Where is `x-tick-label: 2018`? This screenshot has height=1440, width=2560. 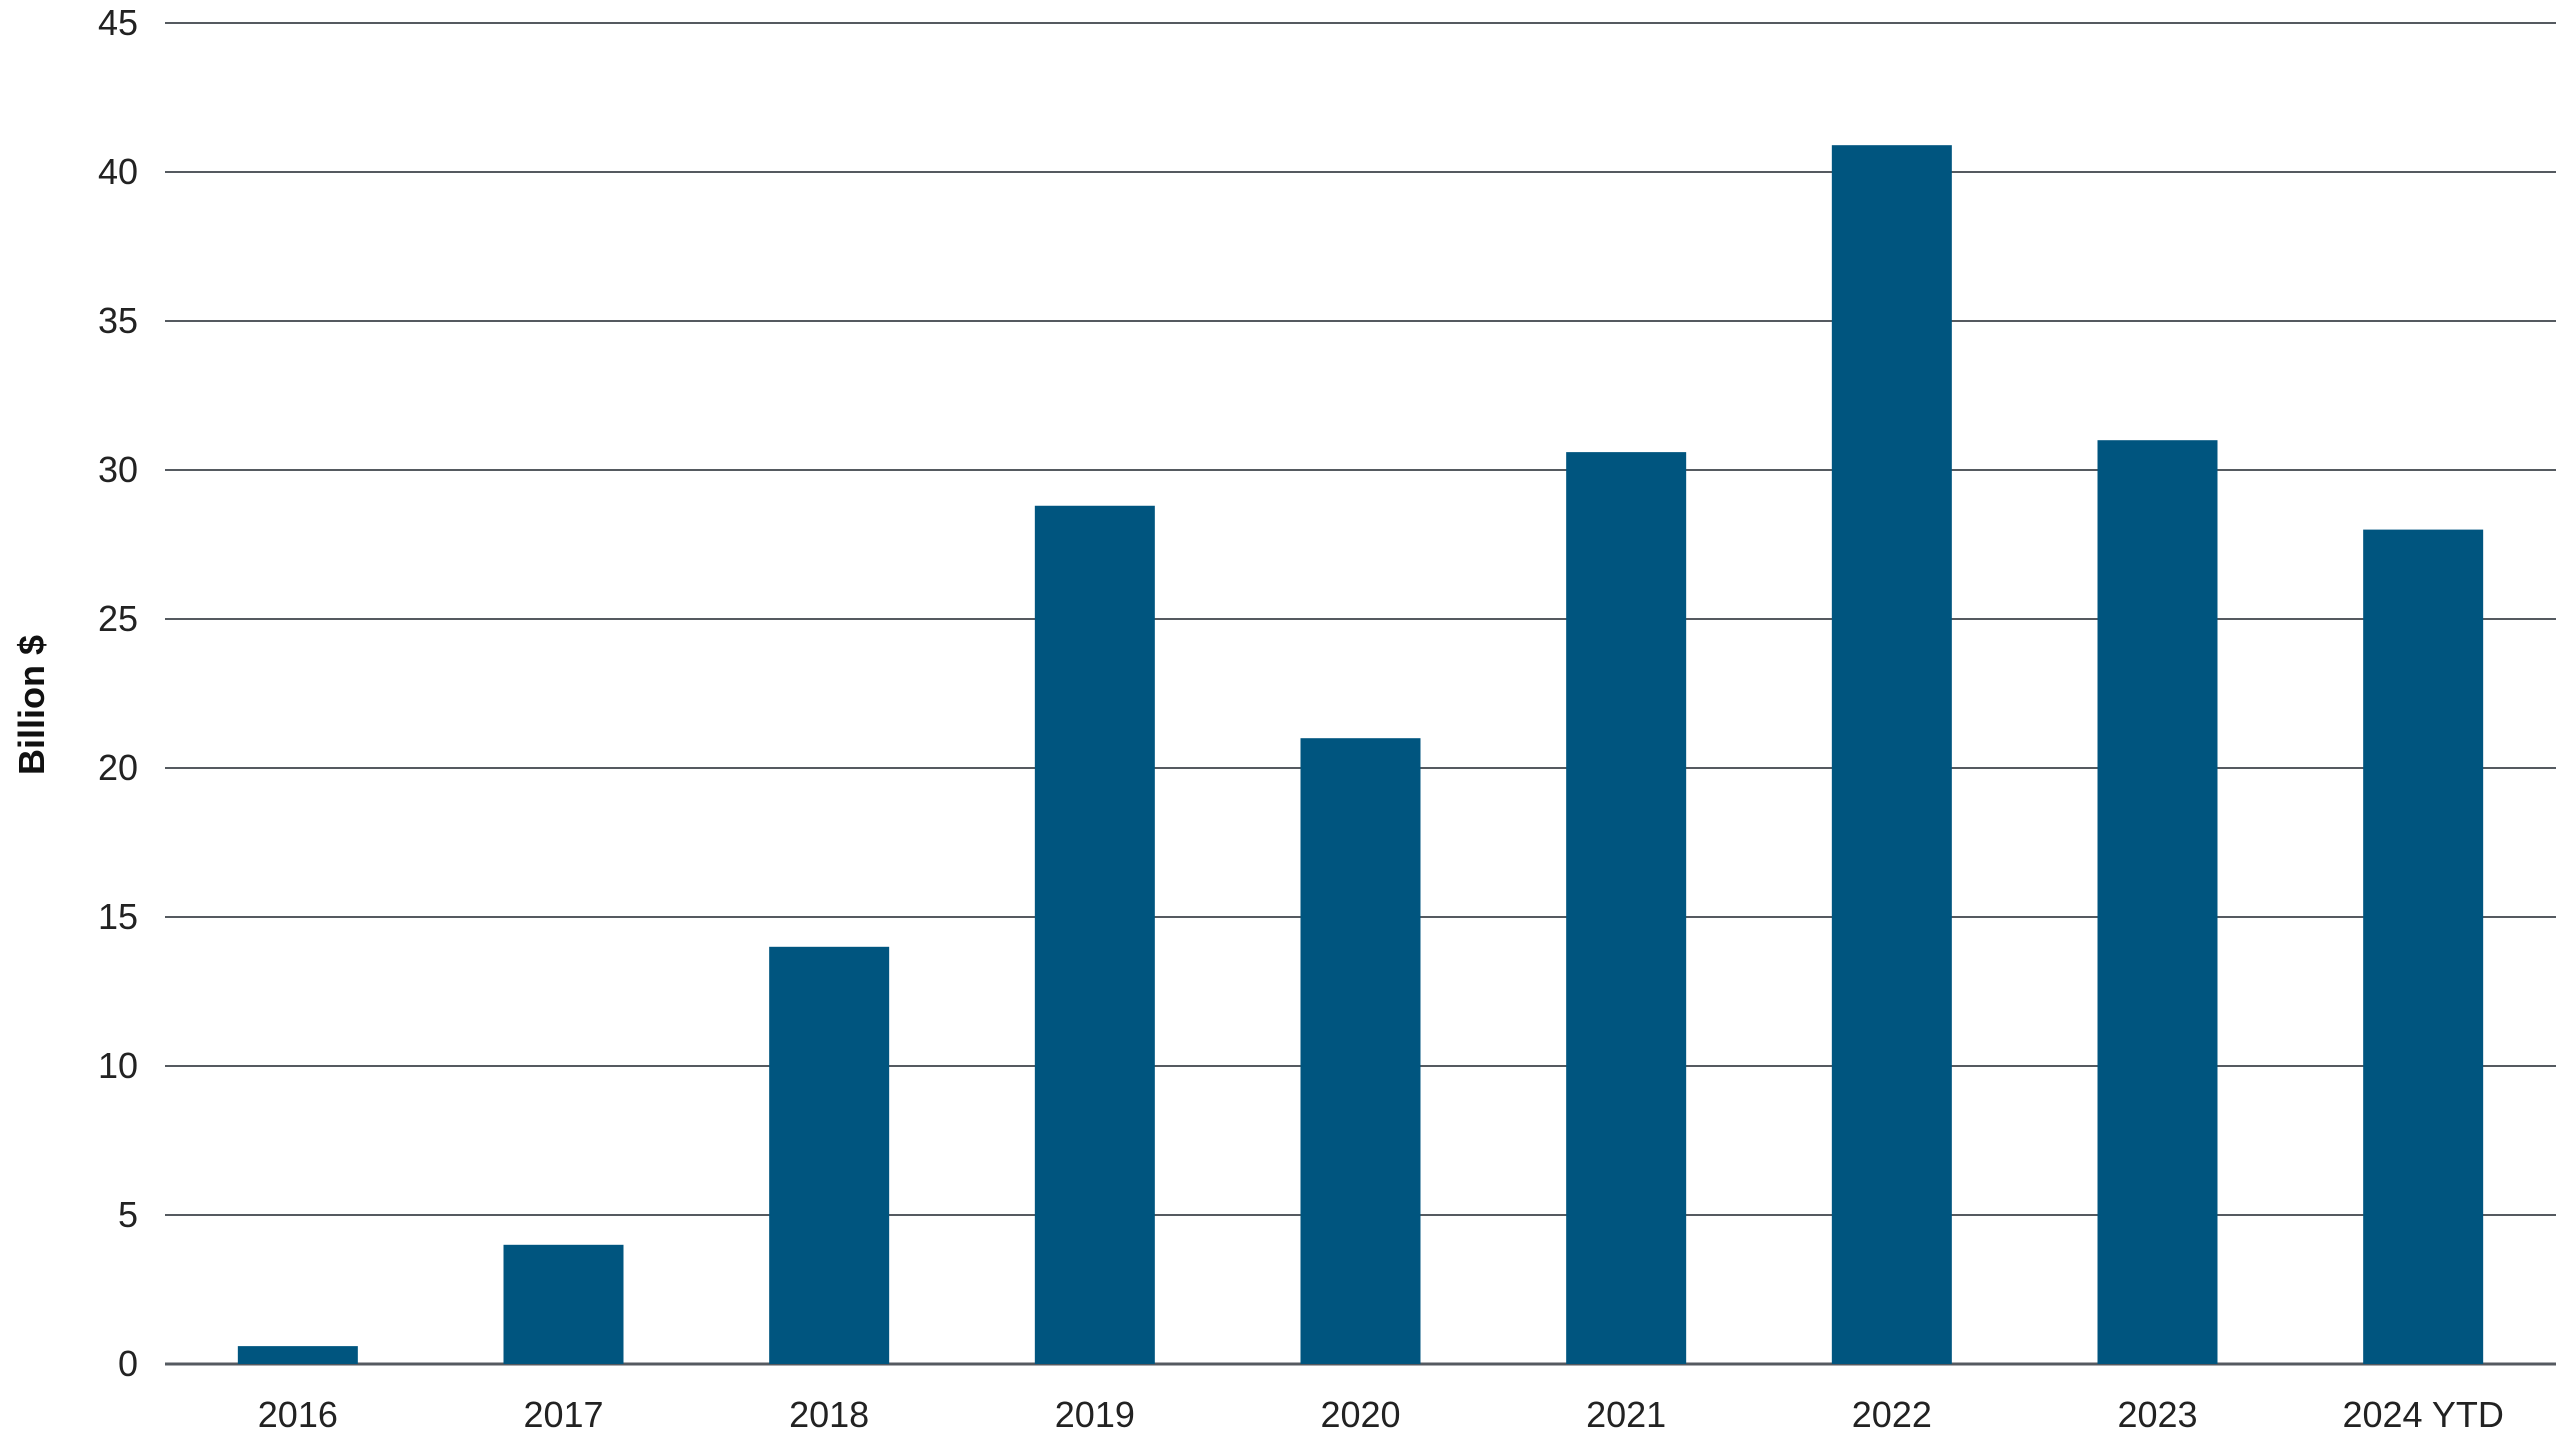 x-tick-label: 2018 is located at coordinates (829, 1414).